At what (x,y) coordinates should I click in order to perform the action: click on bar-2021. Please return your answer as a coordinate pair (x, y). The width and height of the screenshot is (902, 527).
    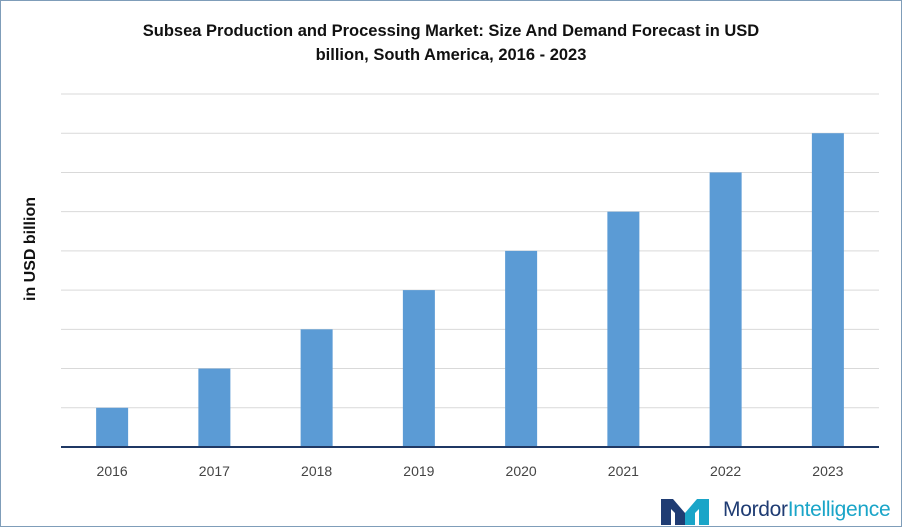
    Looking at the image, I should click on (623, 329).